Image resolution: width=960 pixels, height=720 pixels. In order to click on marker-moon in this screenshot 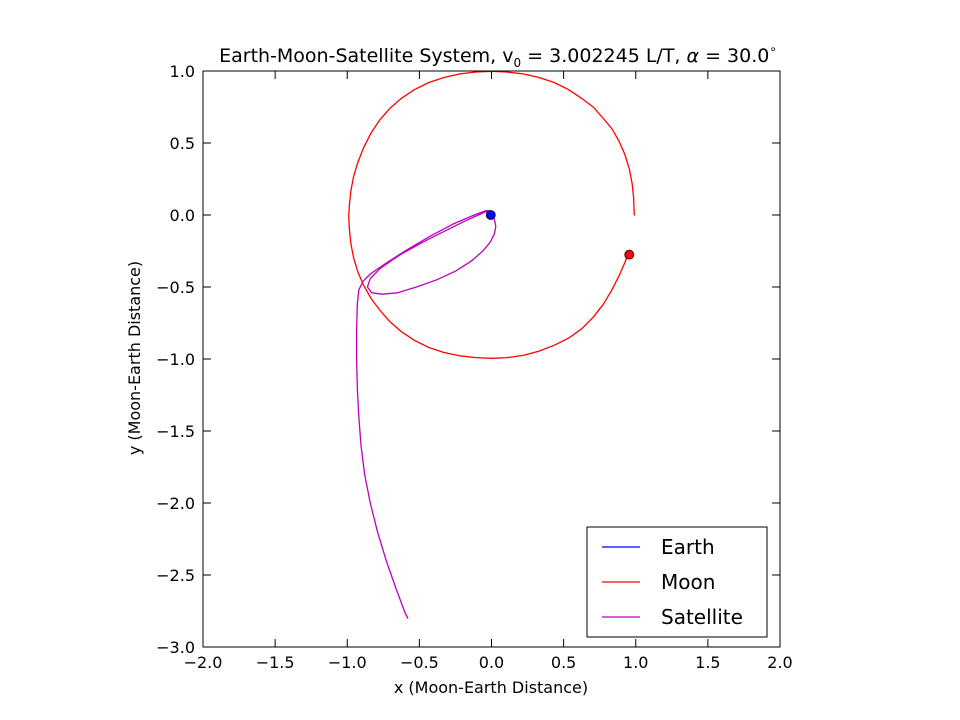, I will do `click(629, 254)`.